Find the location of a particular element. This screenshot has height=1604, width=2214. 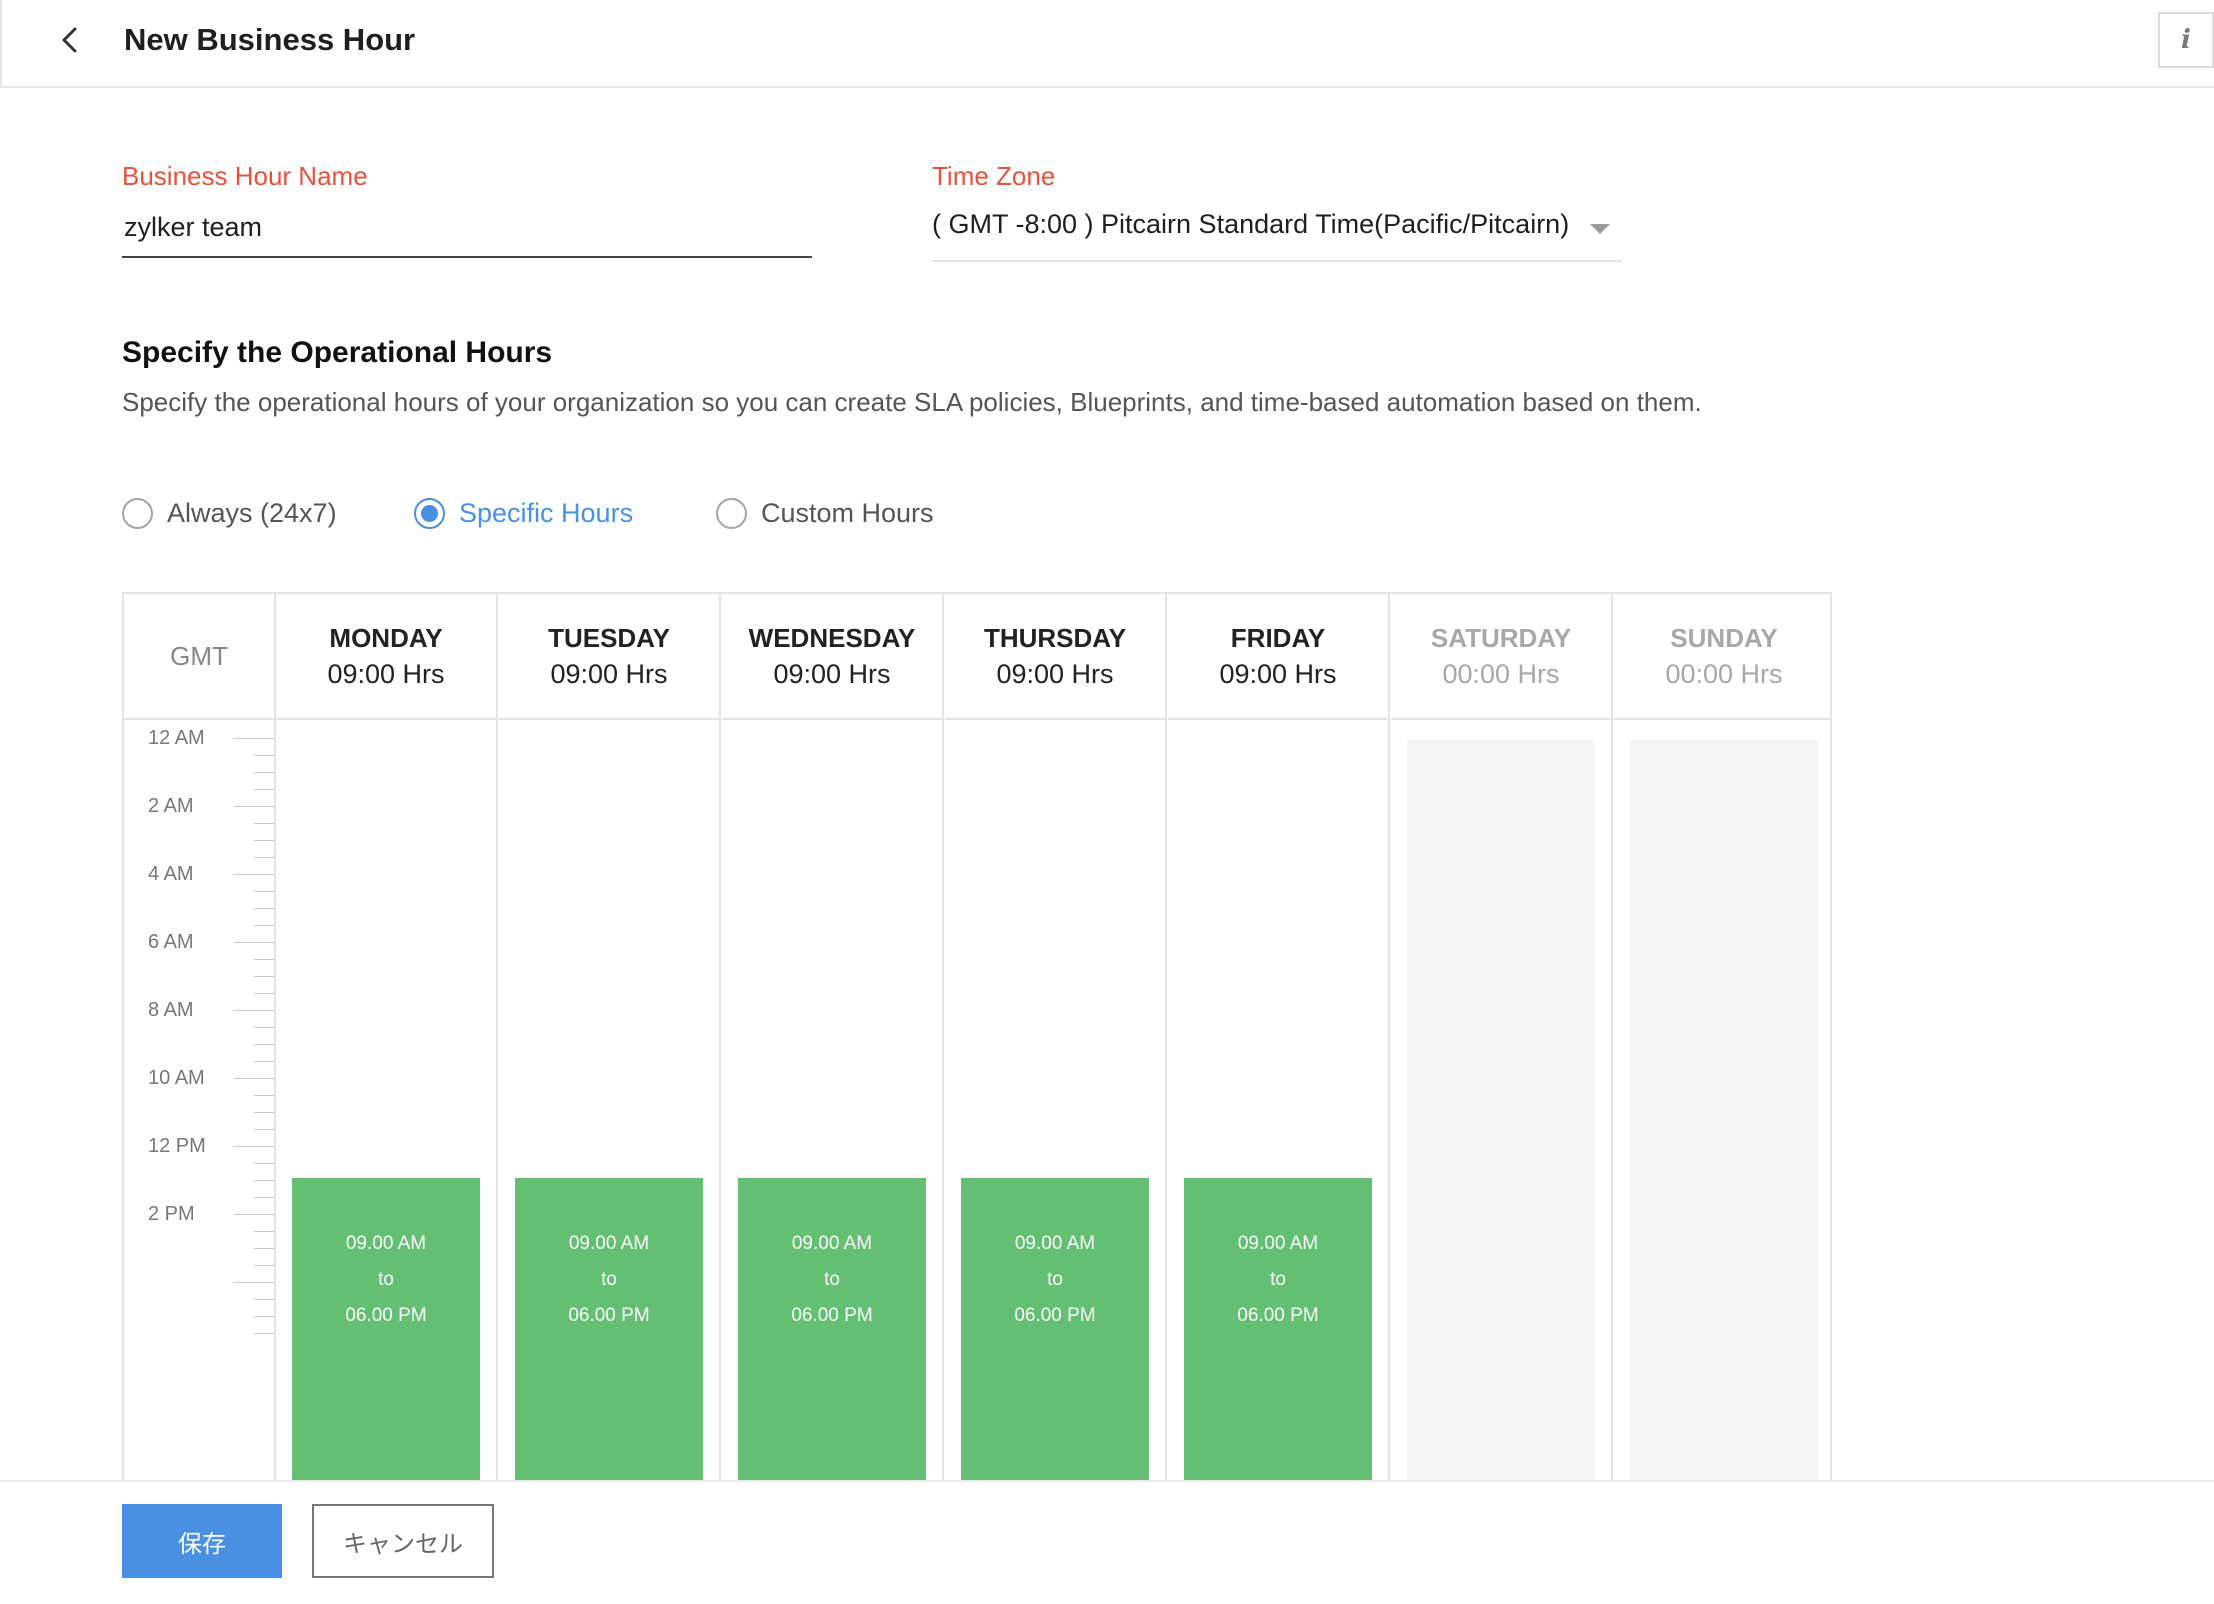

hour-label: 4 AM is located at coordinates (171, 874).